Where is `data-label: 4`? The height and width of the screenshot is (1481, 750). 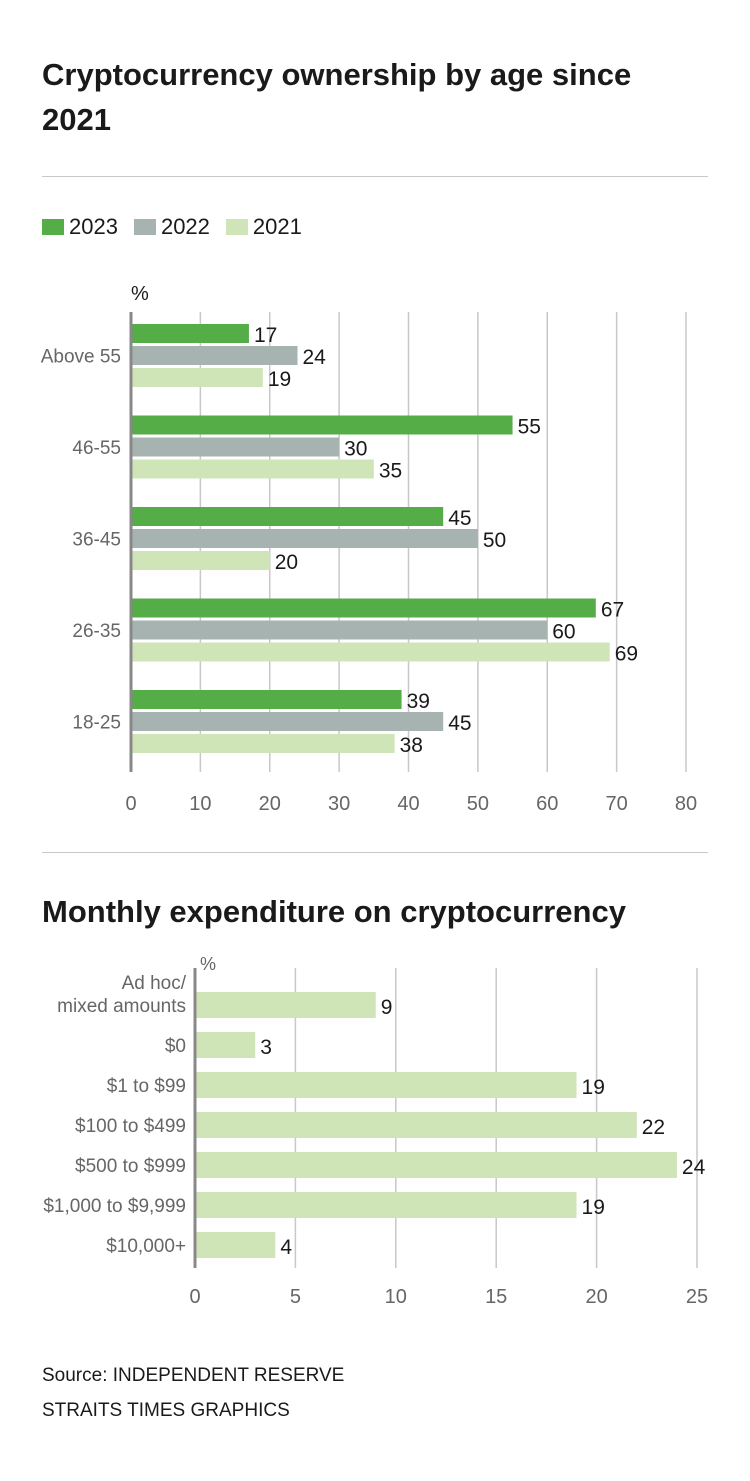
data-label: 4 is located at coordinates (286, 1247).